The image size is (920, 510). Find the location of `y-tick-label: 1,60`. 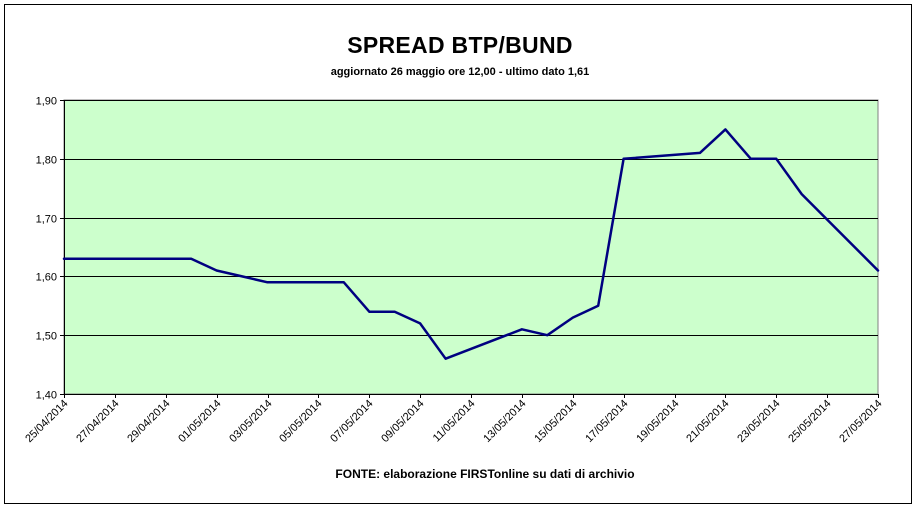

y-tick-label: 1,60 is located at coordinates (46, 278).